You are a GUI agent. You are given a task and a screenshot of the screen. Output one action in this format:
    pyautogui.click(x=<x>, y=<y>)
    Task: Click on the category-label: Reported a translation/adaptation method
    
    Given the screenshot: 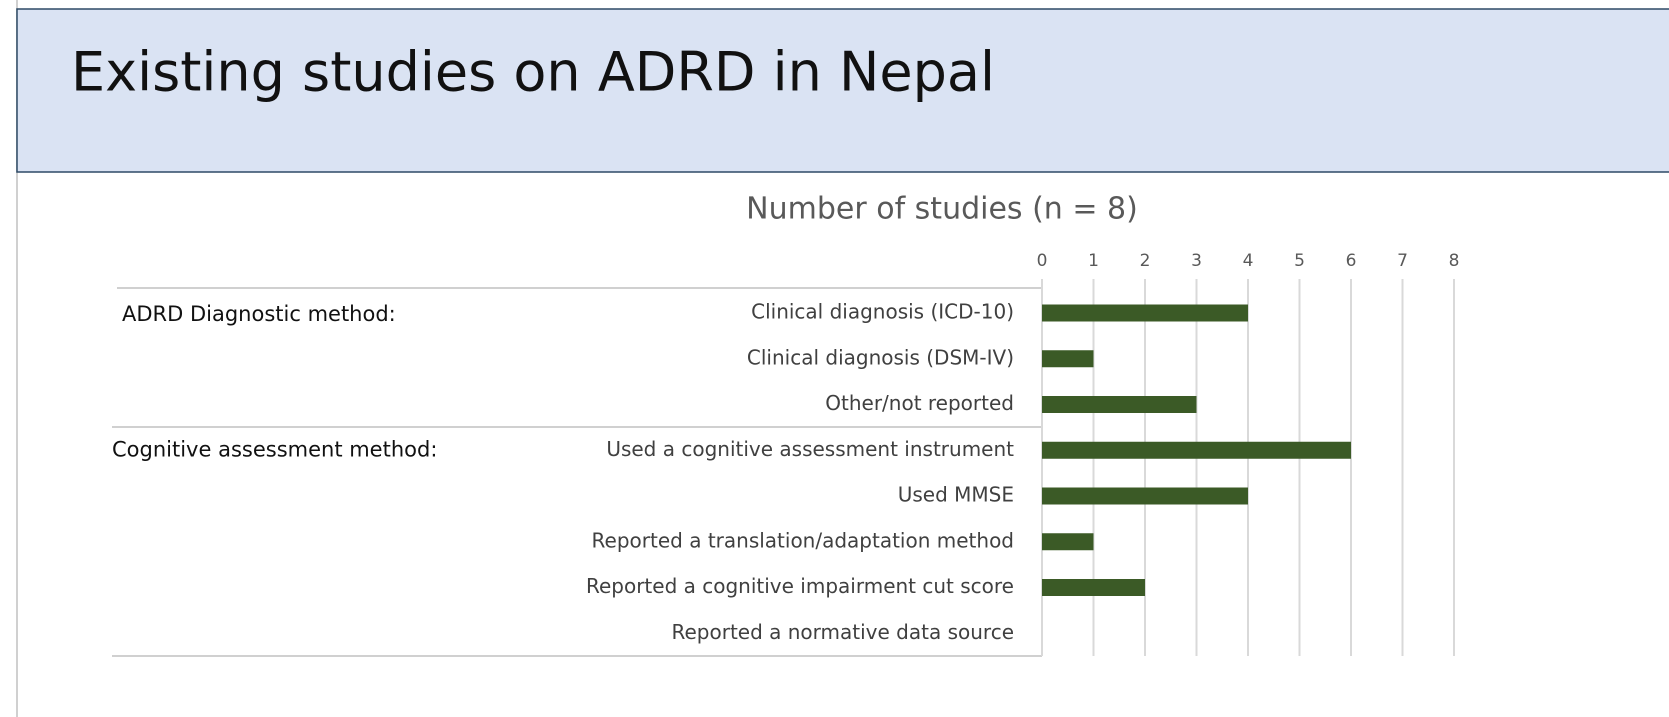 What is the action you would take?
    pyautogui.click(x=803, y=540)
    